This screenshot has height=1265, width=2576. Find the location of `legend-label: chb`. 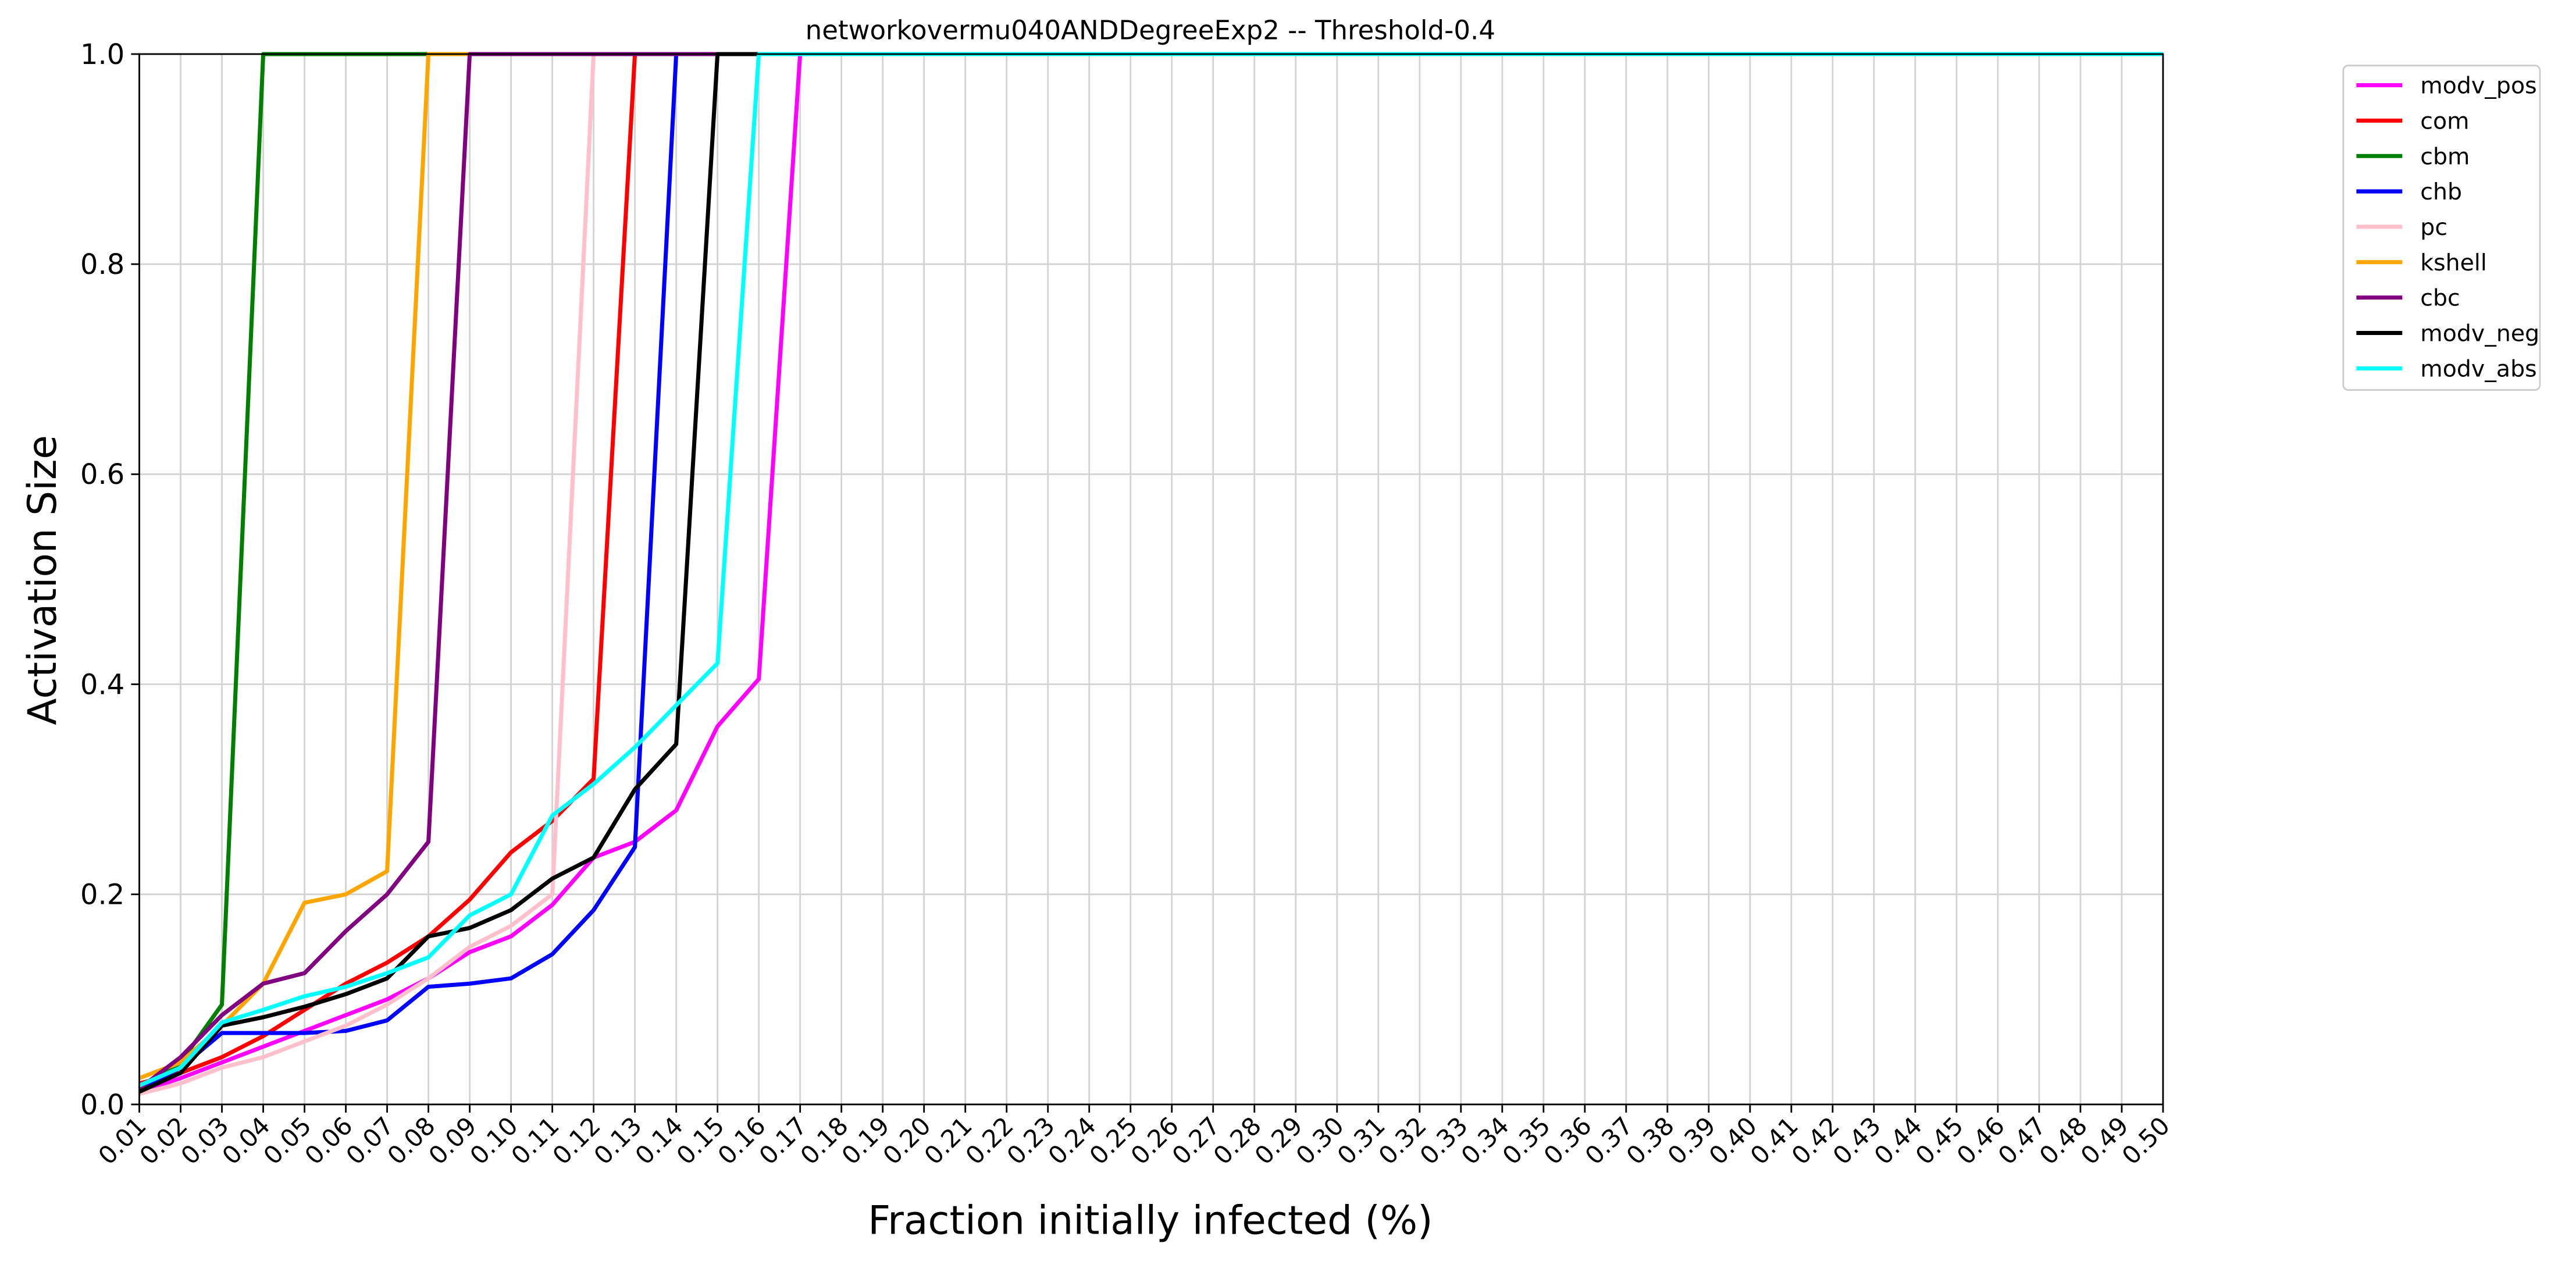

legend-label: chb is located at coordinates (2441, 192).